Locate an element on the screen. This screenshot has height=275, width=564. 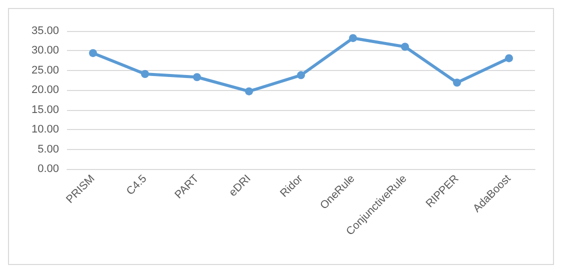
y-tick-label: 10.00 is located at coordinates (45, 130).